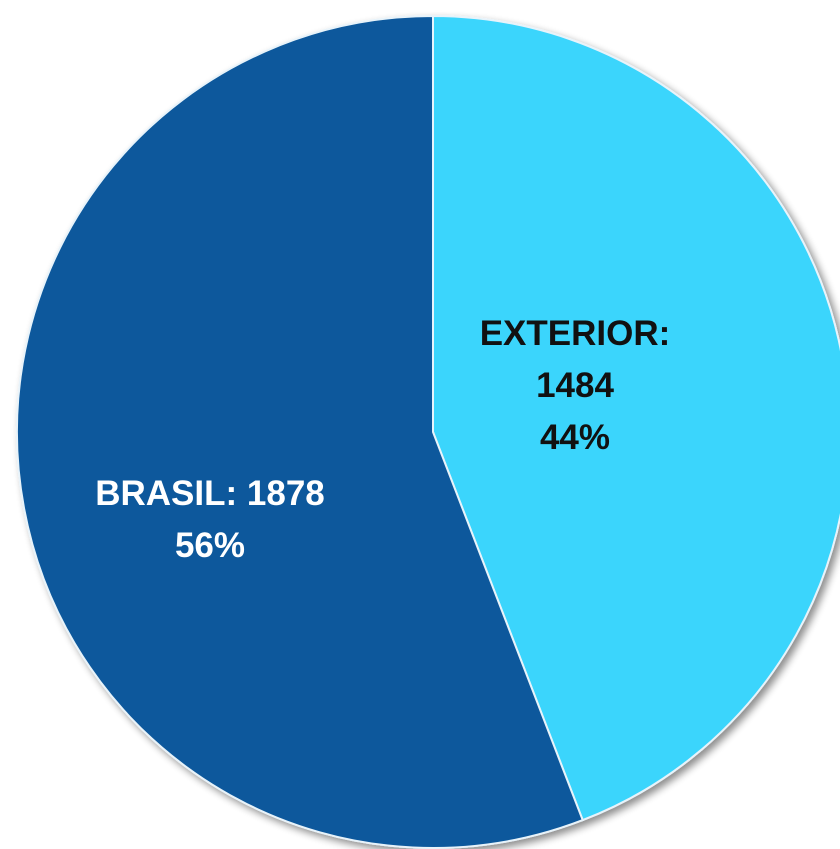 The width and height of the screenshot is (840, 849). Describe the element at coordinates (210, 493) in the screenshot. I see `slice-label-line: BRASIL: 1878` at that location.